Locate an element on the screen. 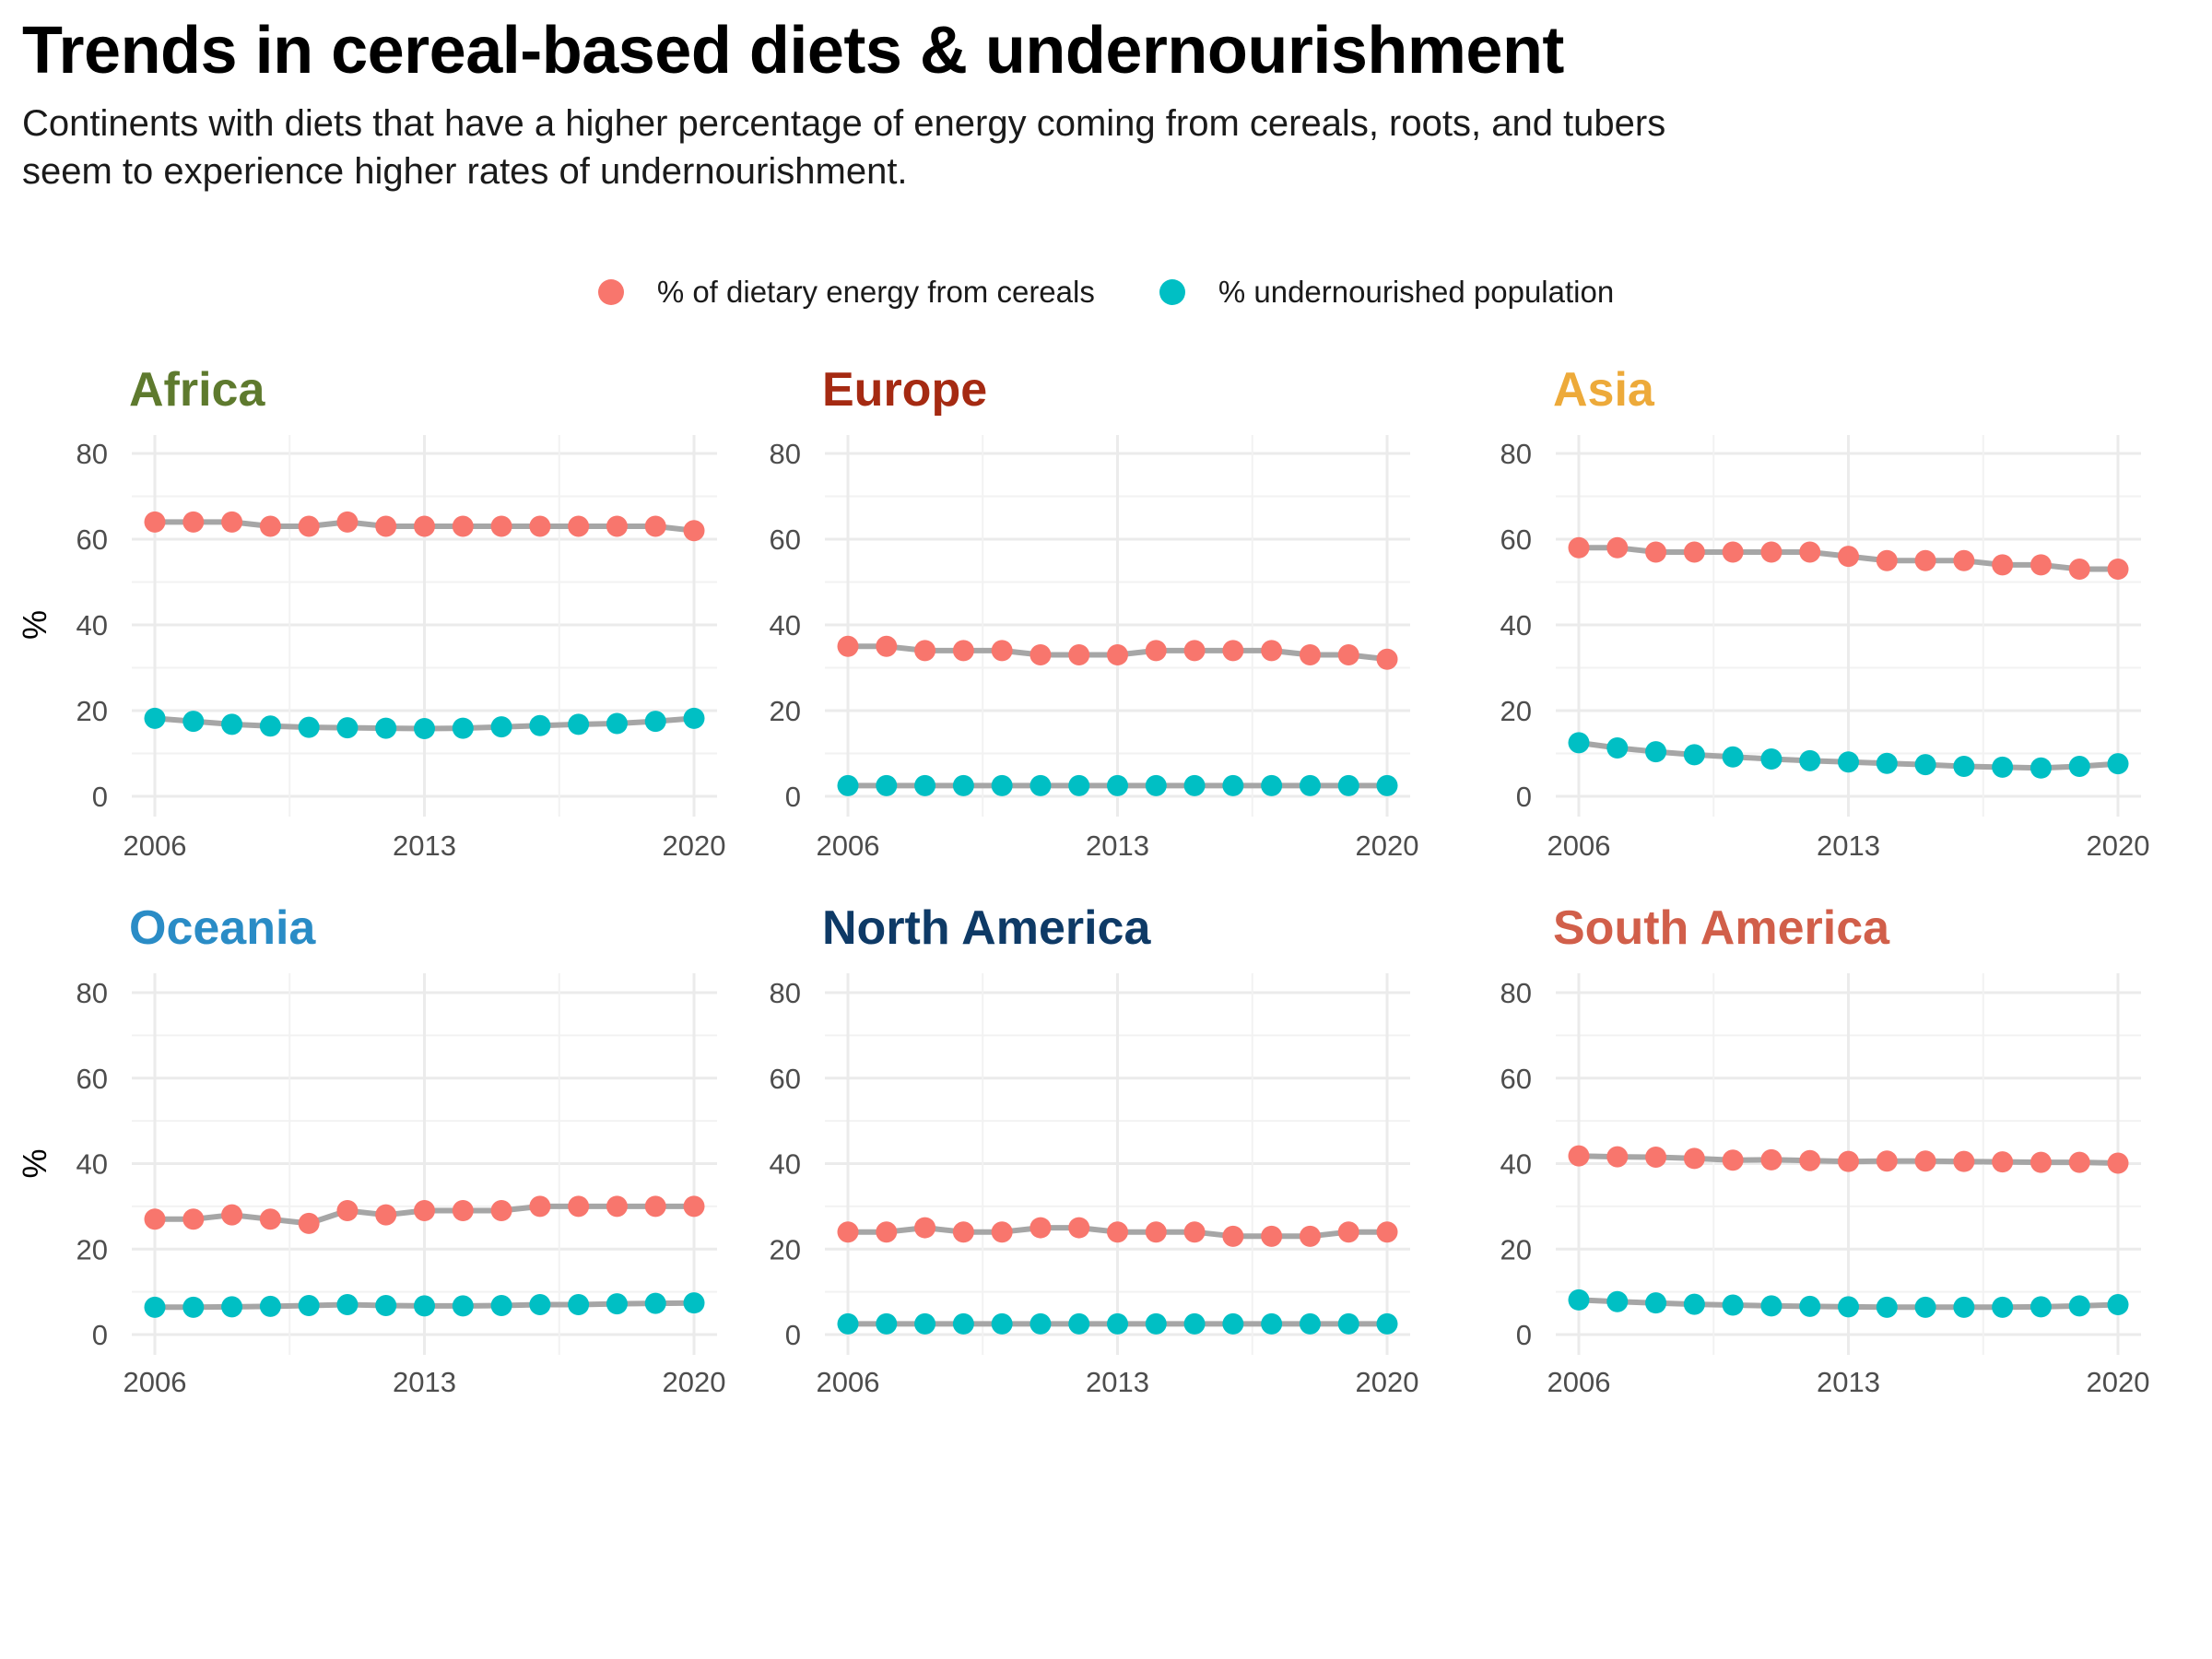 This screenshot has width=2212, height=1659. facet-panel-1: Europe 0 20 40 60 80 2006 2013 2020 is located at coordinates (1094, 612).